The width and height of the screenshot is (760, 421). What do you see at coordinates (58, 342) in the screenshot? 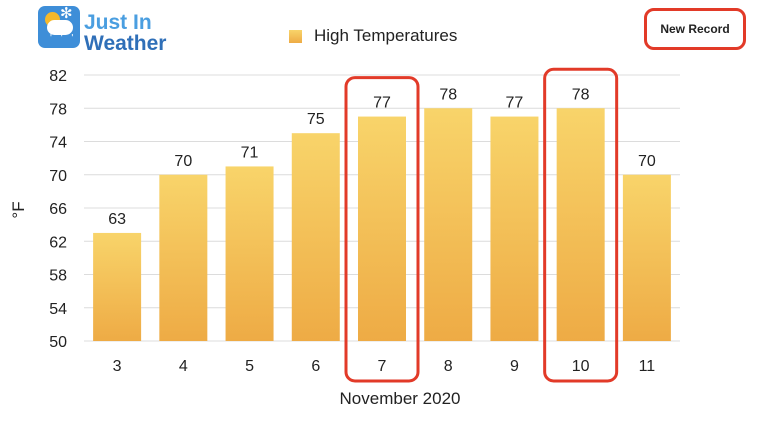
I see `y-tick-label: 50` at bounding box center [58, 342].